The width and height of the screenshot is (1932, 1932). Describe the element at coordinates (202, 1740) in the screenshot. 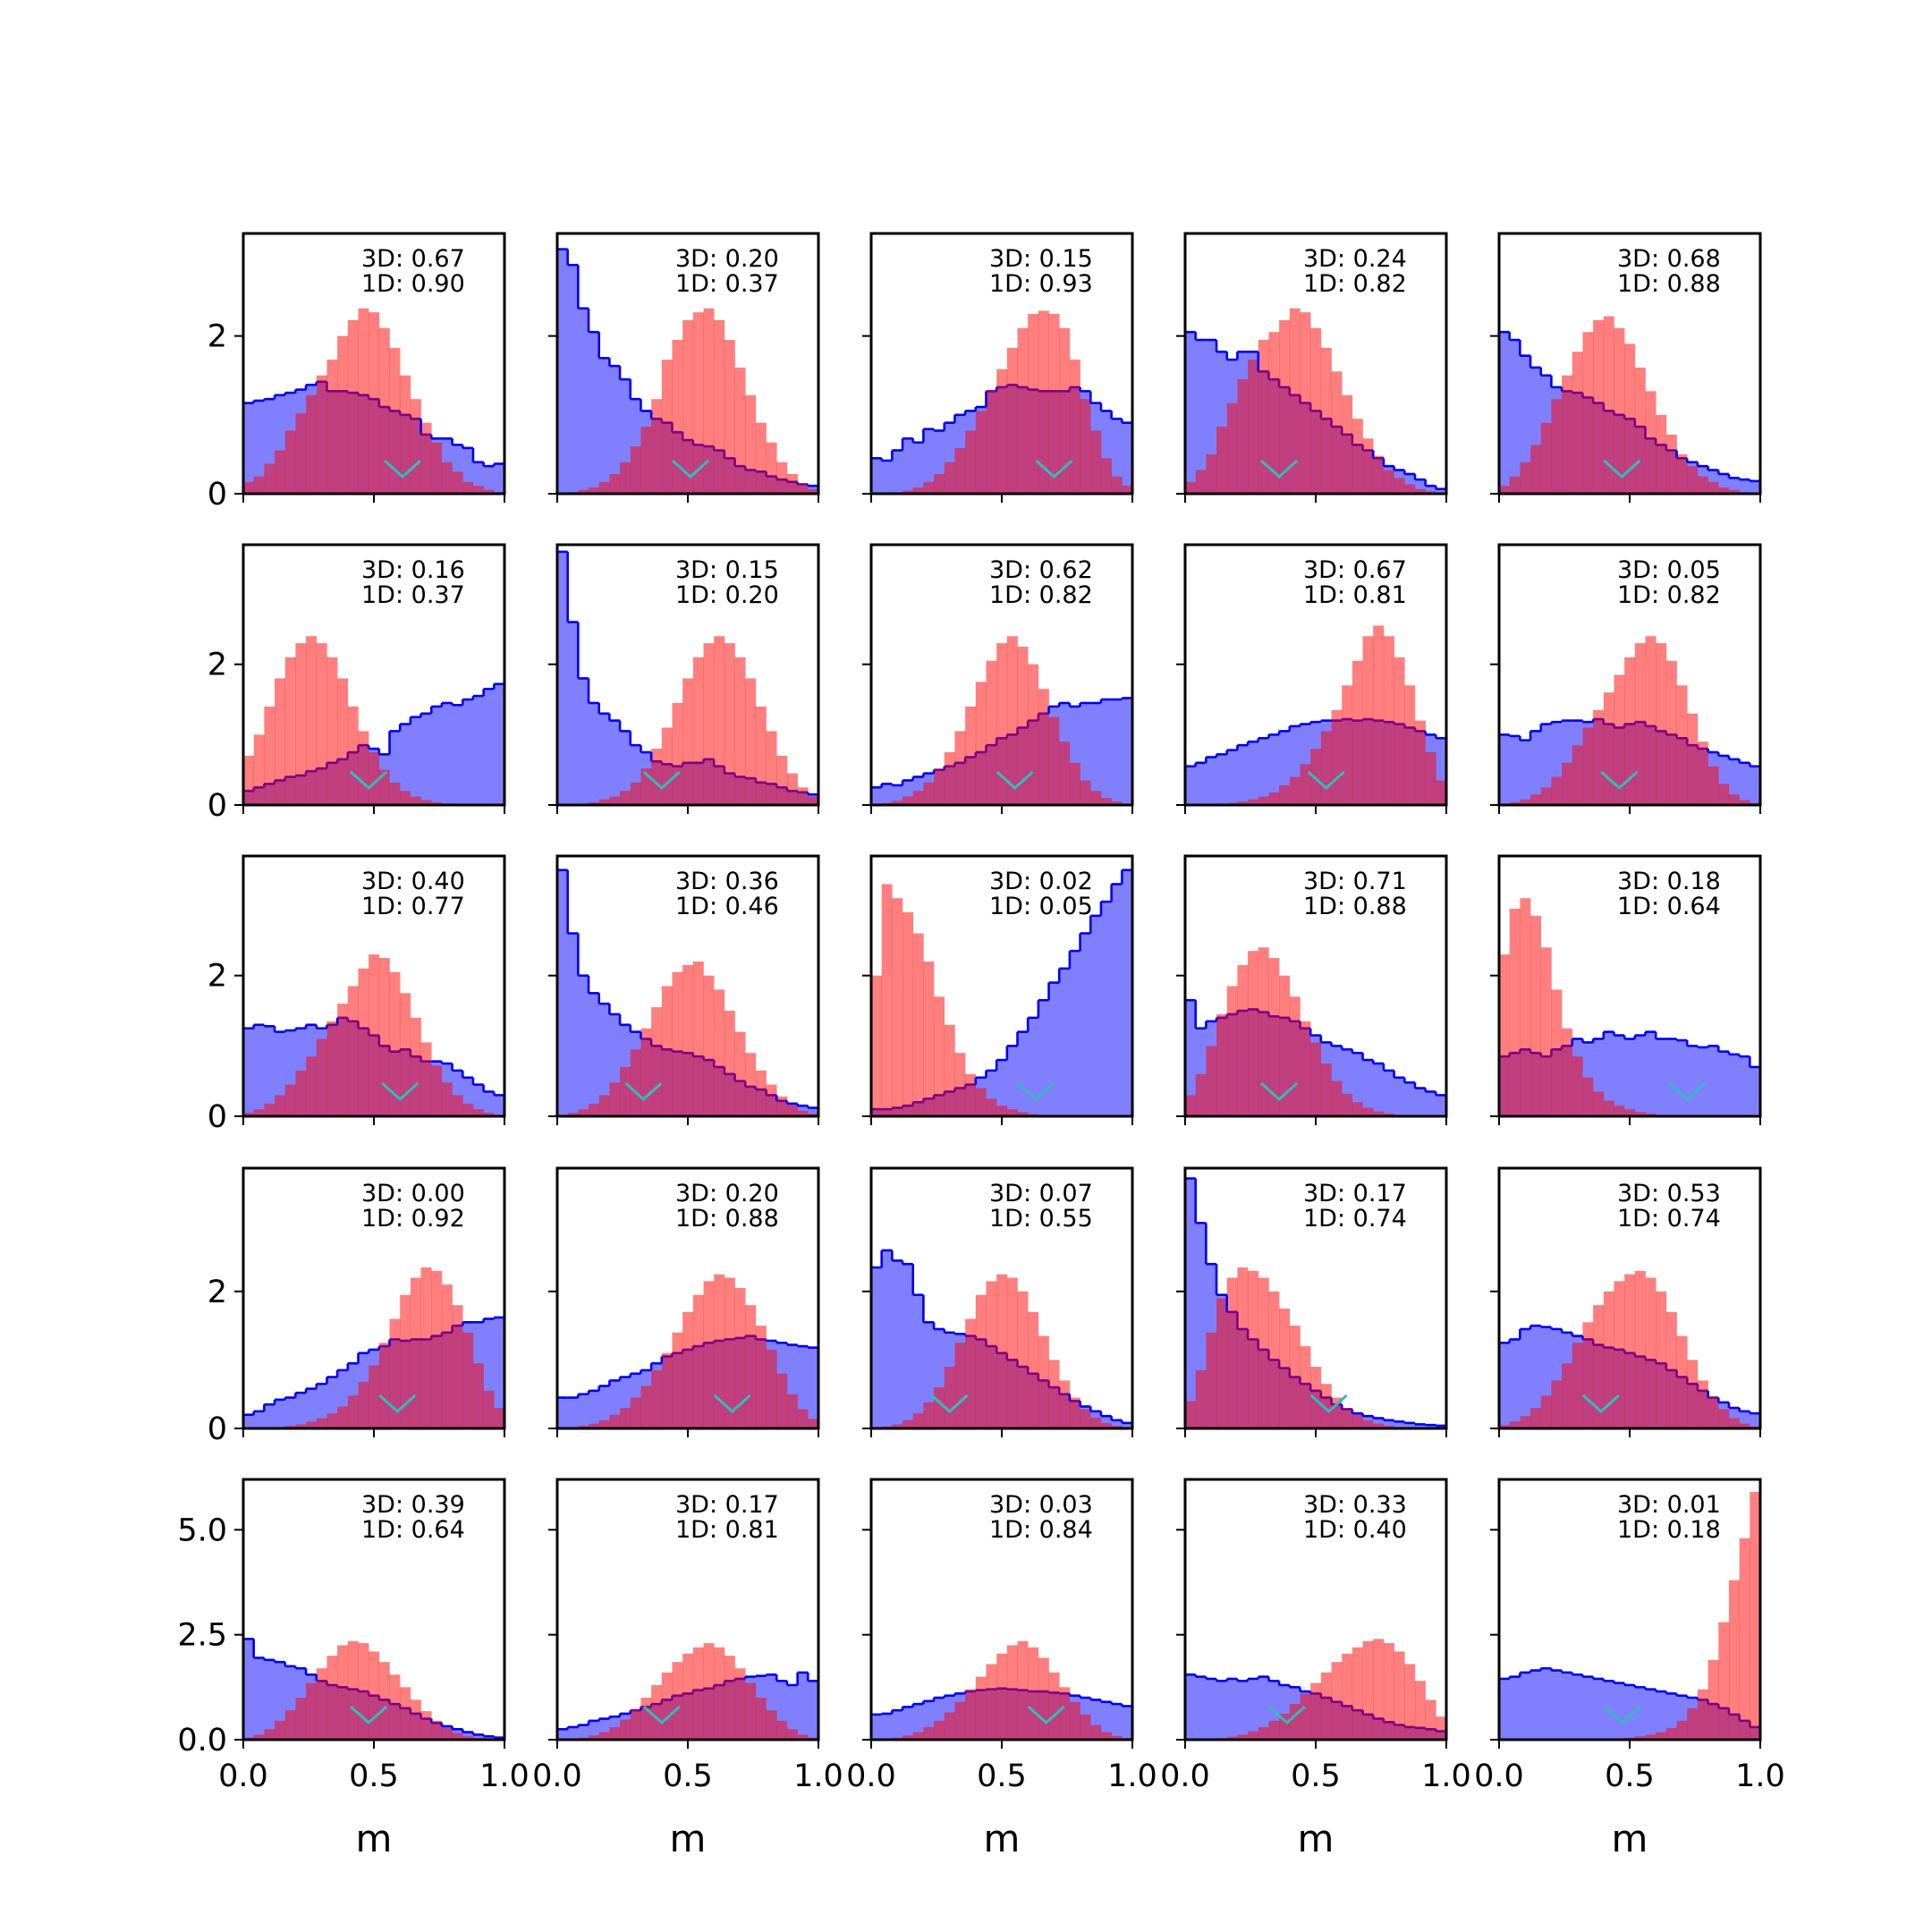

I see `y-tick-label: 0.0` at that location.